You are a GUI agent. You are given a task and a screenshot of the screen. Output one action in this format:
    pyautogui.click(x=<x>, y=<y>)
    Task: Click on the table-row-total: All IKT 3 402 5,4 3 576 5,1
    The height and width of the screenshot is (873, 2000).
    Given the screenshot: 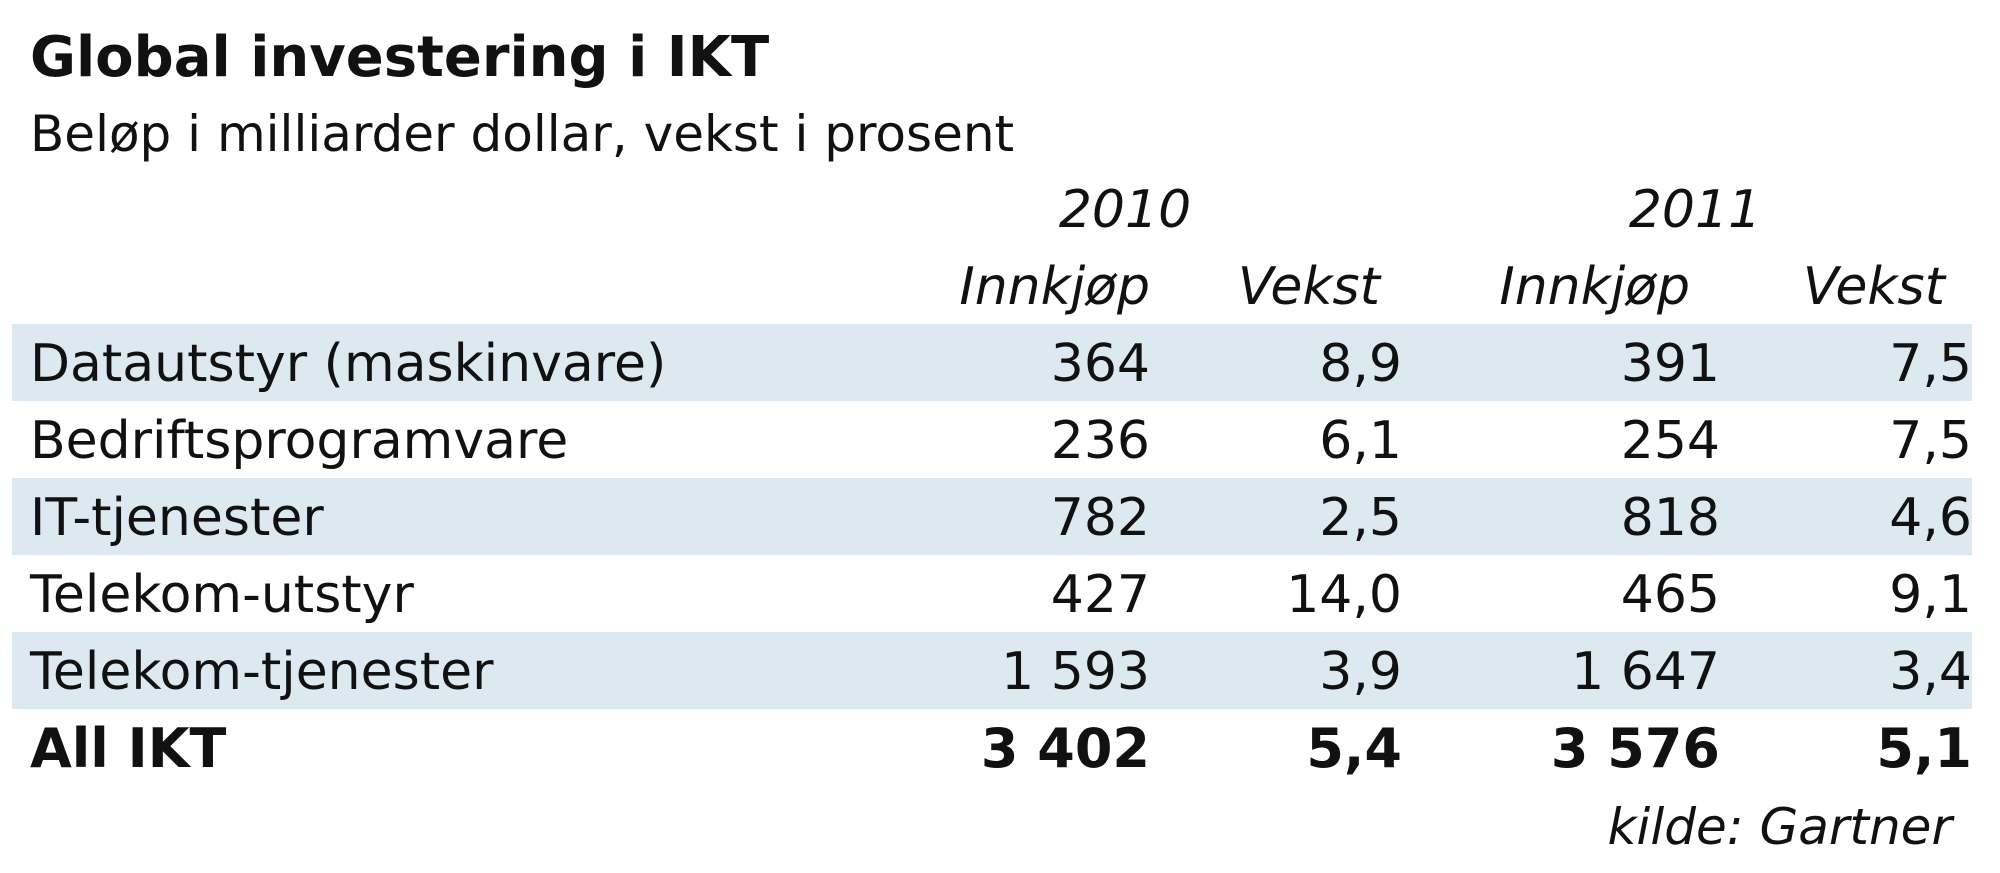 What is the action you would take?
    pyautogui.click(x=992, y=747)
    